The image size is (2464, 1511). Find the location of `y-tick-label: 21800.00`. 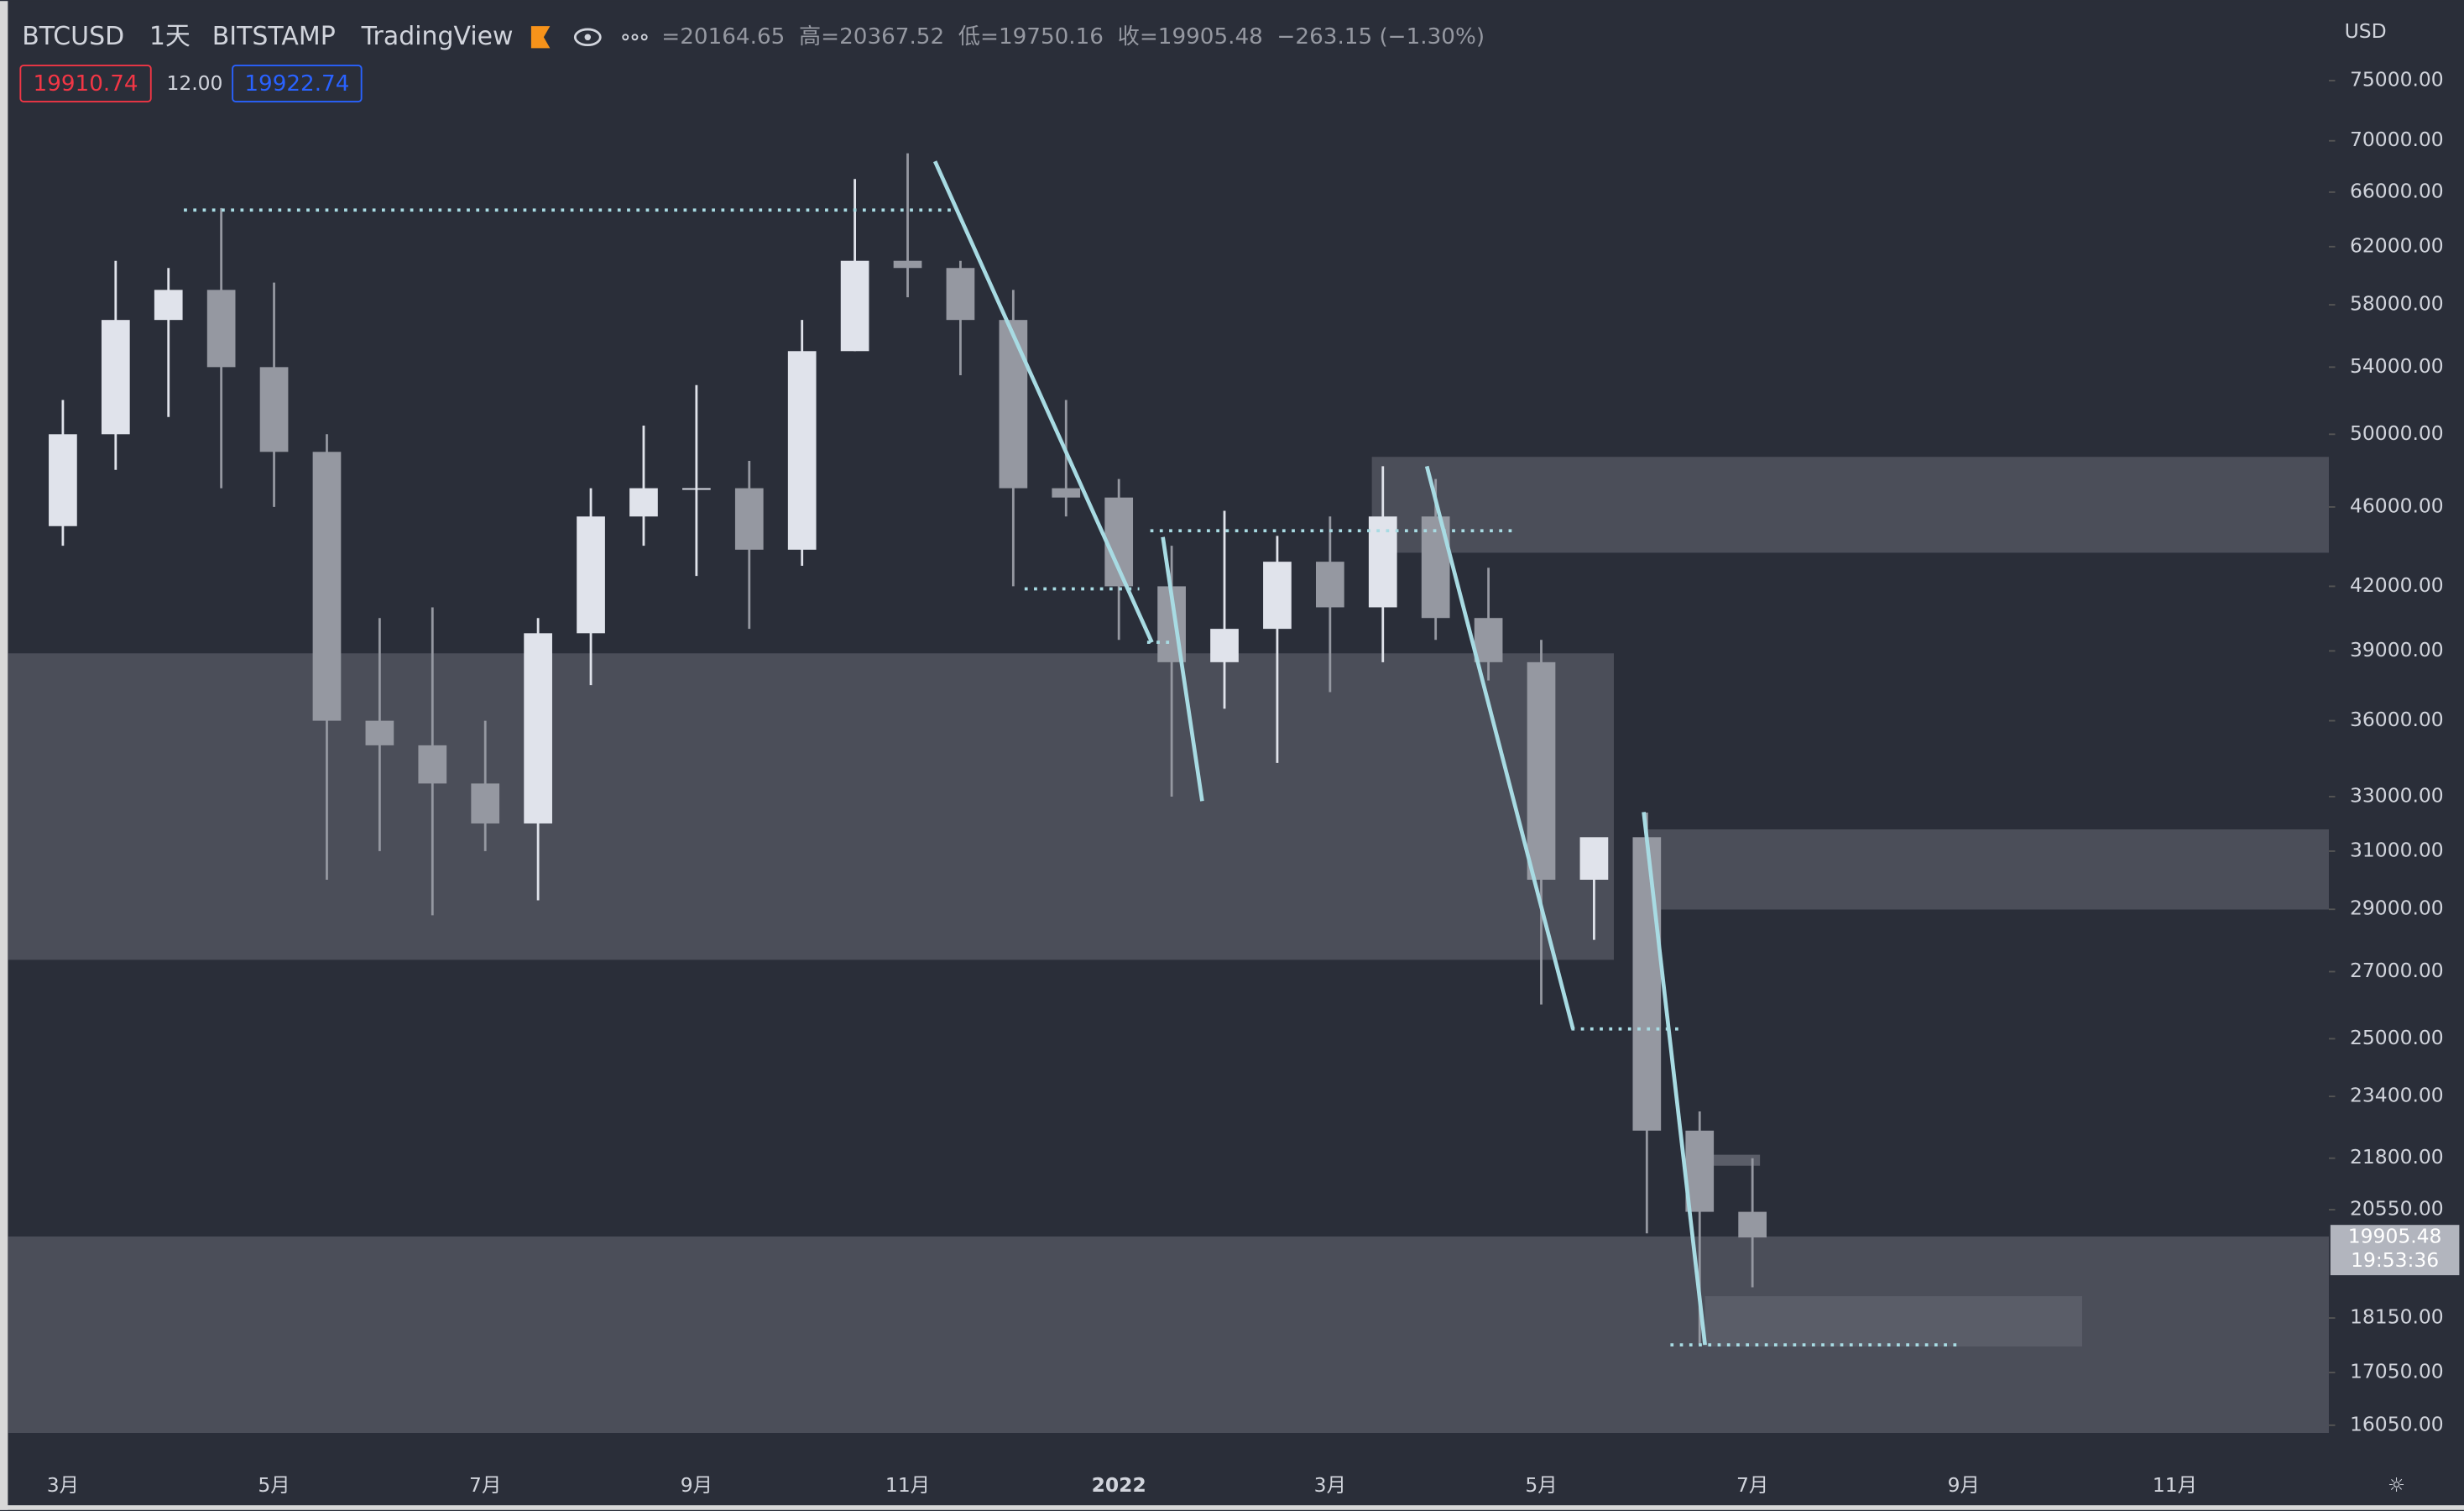

y-tick-label: 21800.00 is located at coordinates (2397, 1157).